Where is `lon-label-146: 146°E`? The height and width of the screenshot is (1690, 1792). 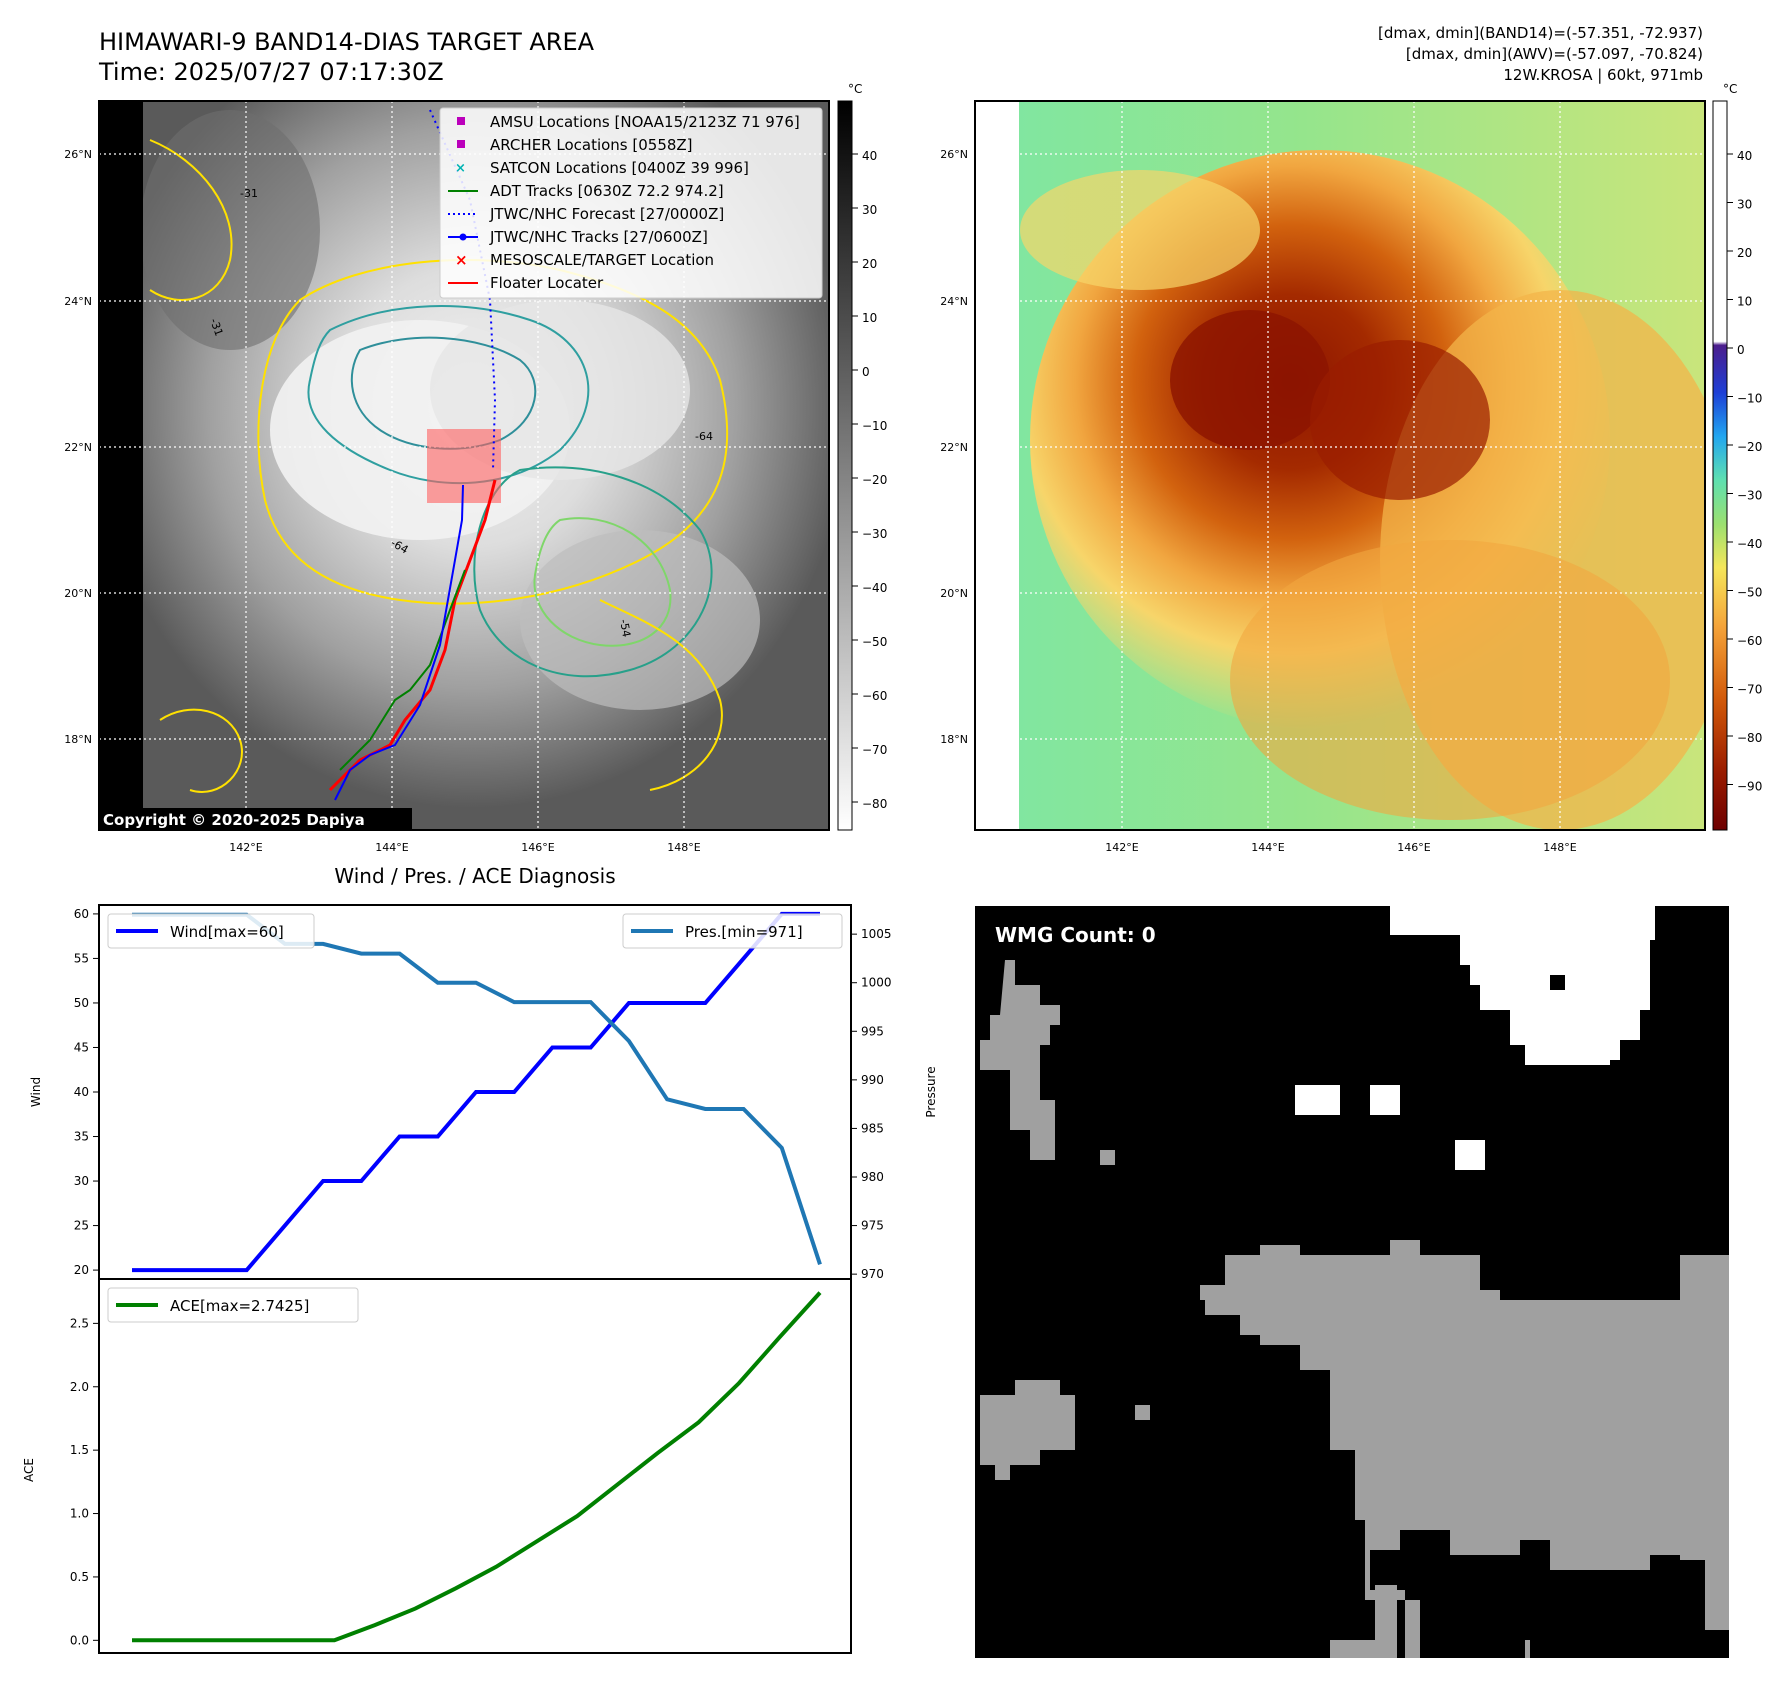
lon-label-146: 146°E is located at coordinates (537, 847).